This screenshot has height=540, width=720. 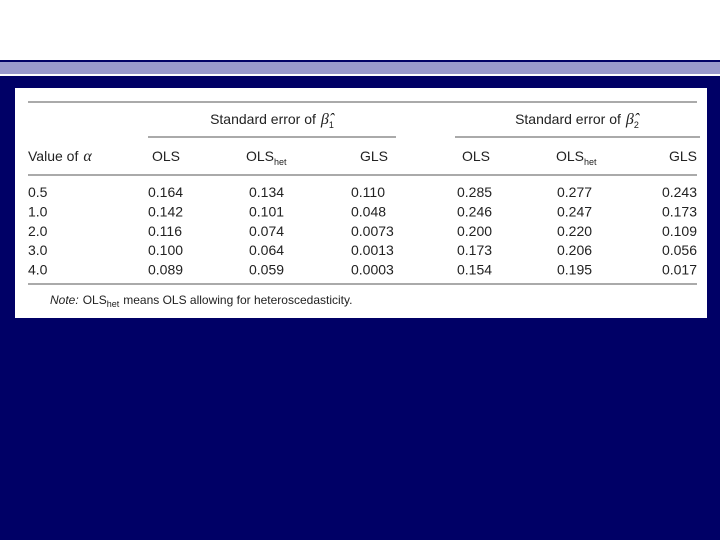 I want to click on subscript: 1, so click(x=331, y=125).